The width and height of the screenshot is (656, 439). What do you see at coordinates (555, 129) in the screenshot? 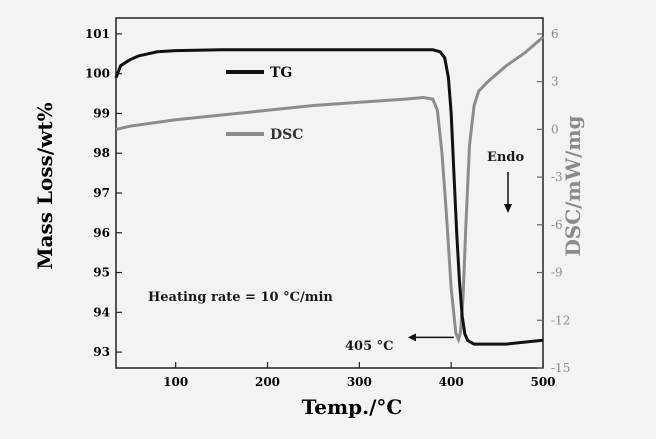
I see `right-y-tick-label: 0` at bounding box center [555, 129].